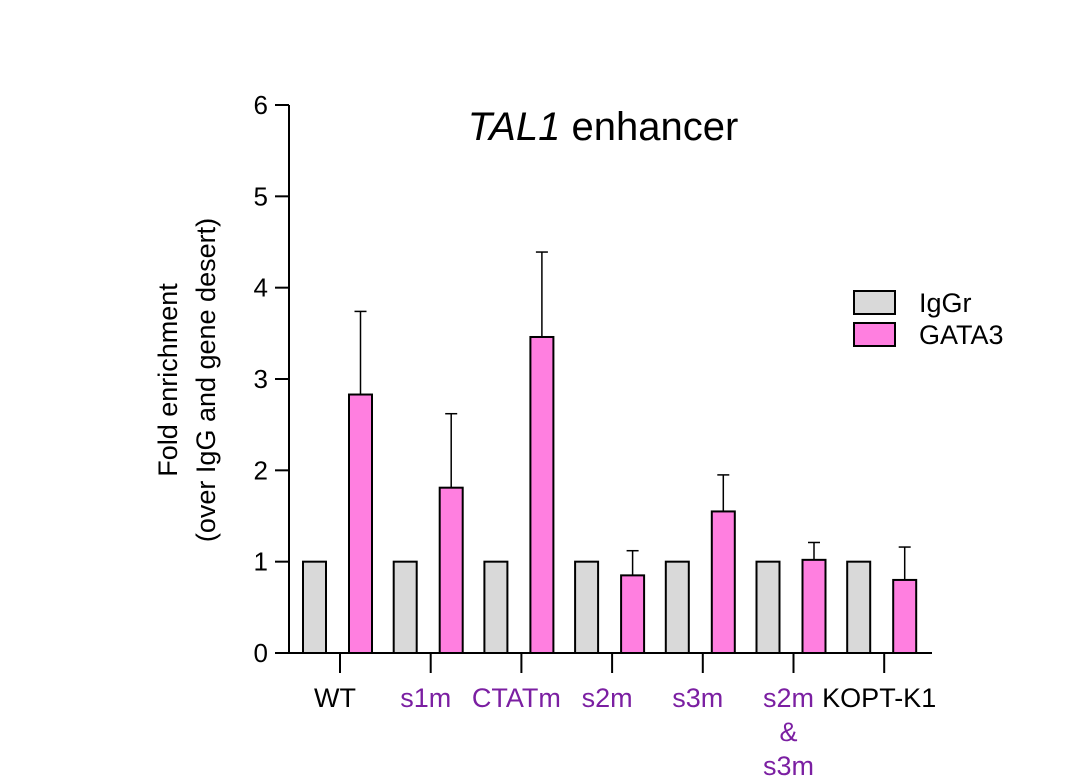 This screenshot has width=1082, height=778. What do you see at coordinates (261, 470) in the screenshot?
I see `y-tick-label: 2` at bounding box center [261, 470].